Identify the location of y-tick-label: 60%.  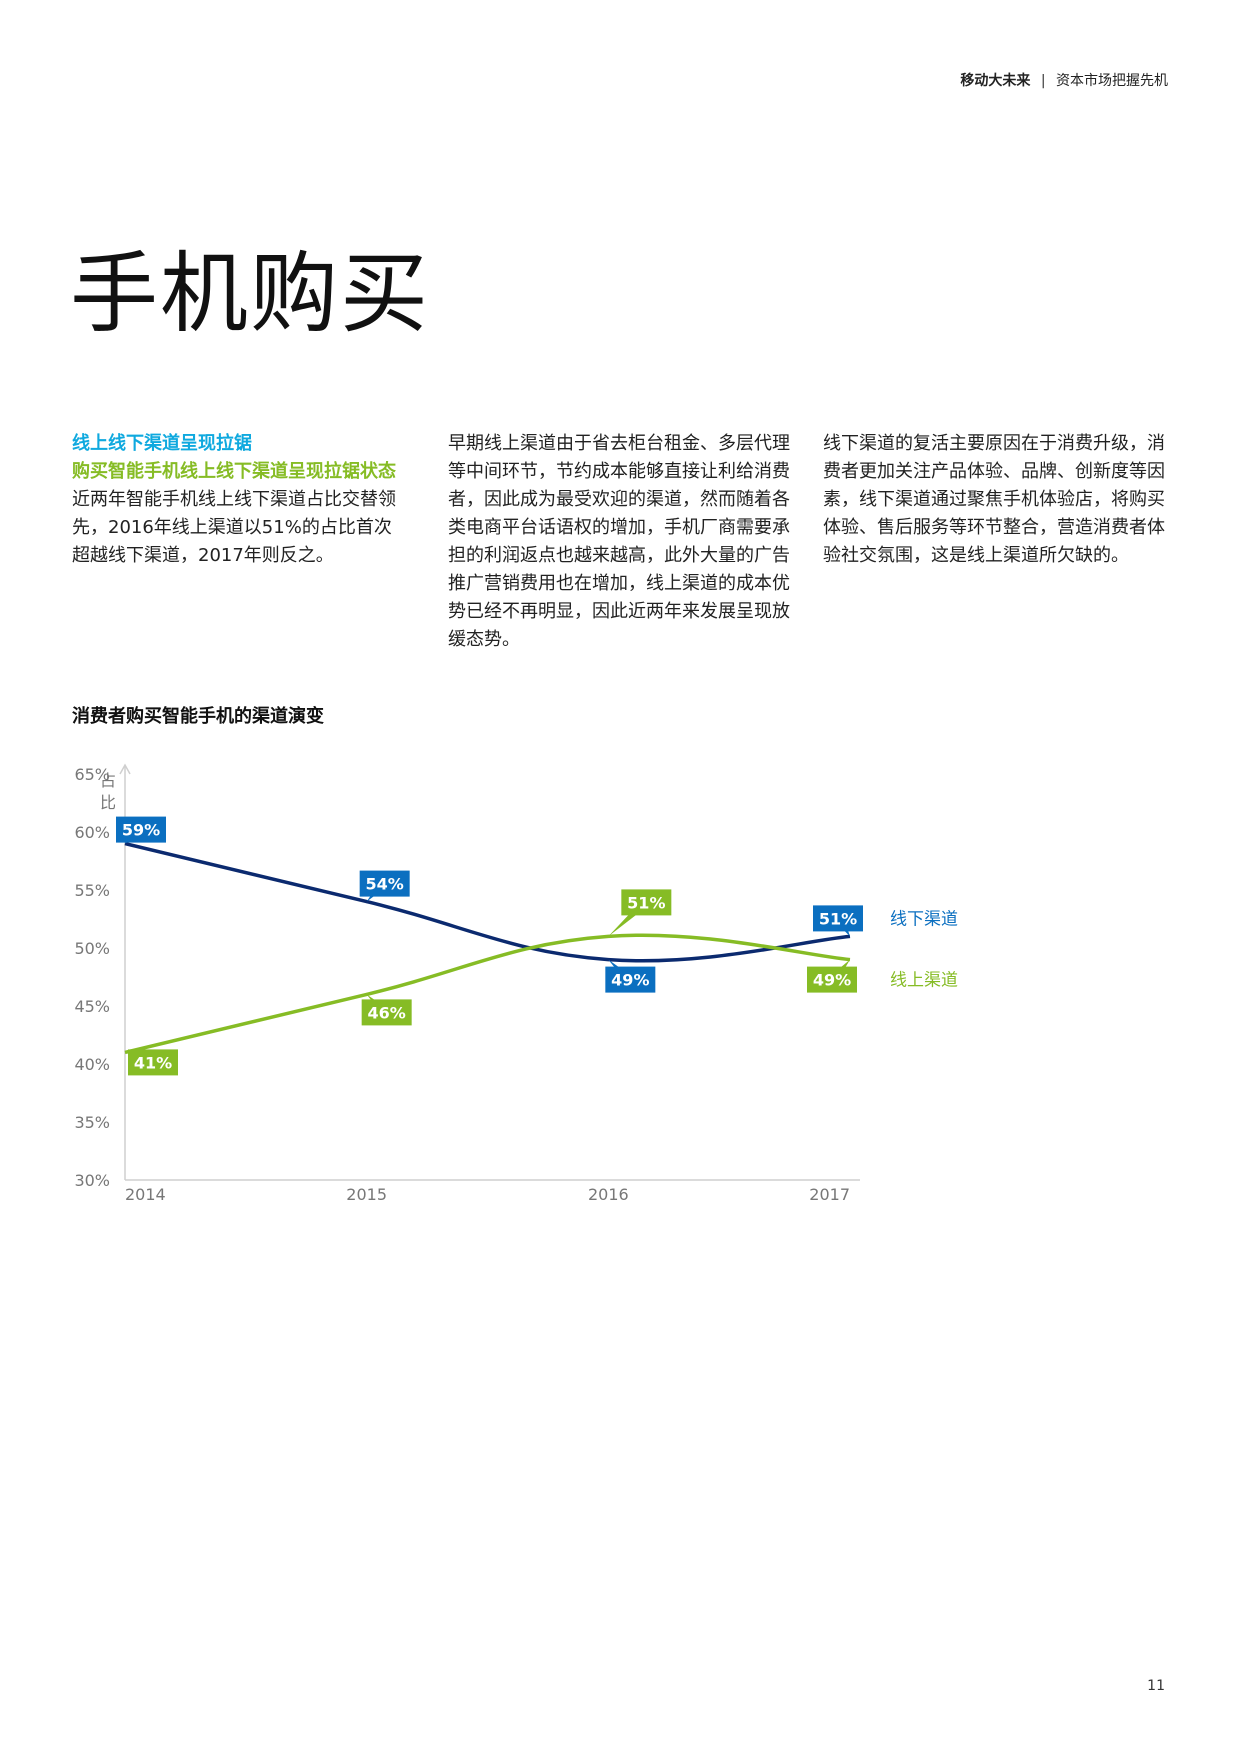
(92, 832).